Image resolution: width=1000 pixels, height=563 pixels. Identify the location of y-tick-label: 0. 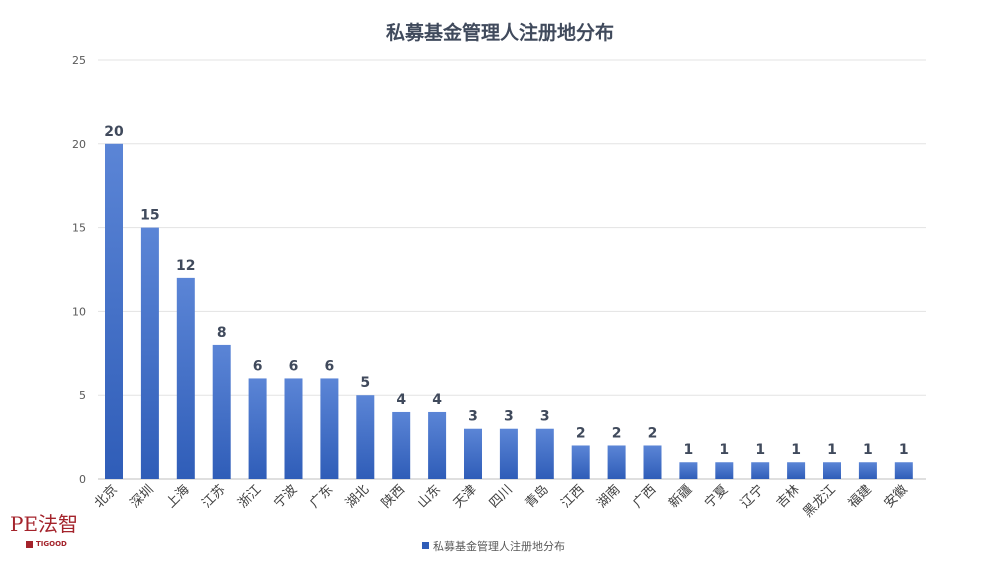
(82, 479).